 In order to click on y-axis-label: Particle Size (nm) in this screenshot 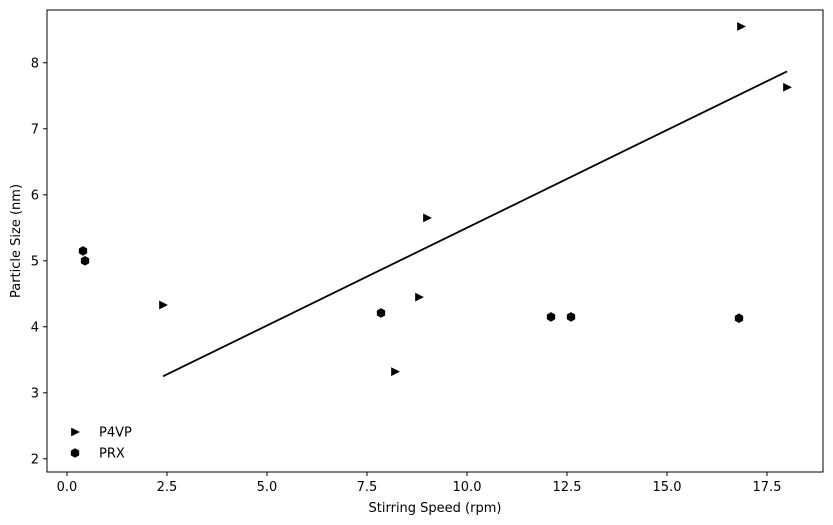, I will do `click(16, 241)`.